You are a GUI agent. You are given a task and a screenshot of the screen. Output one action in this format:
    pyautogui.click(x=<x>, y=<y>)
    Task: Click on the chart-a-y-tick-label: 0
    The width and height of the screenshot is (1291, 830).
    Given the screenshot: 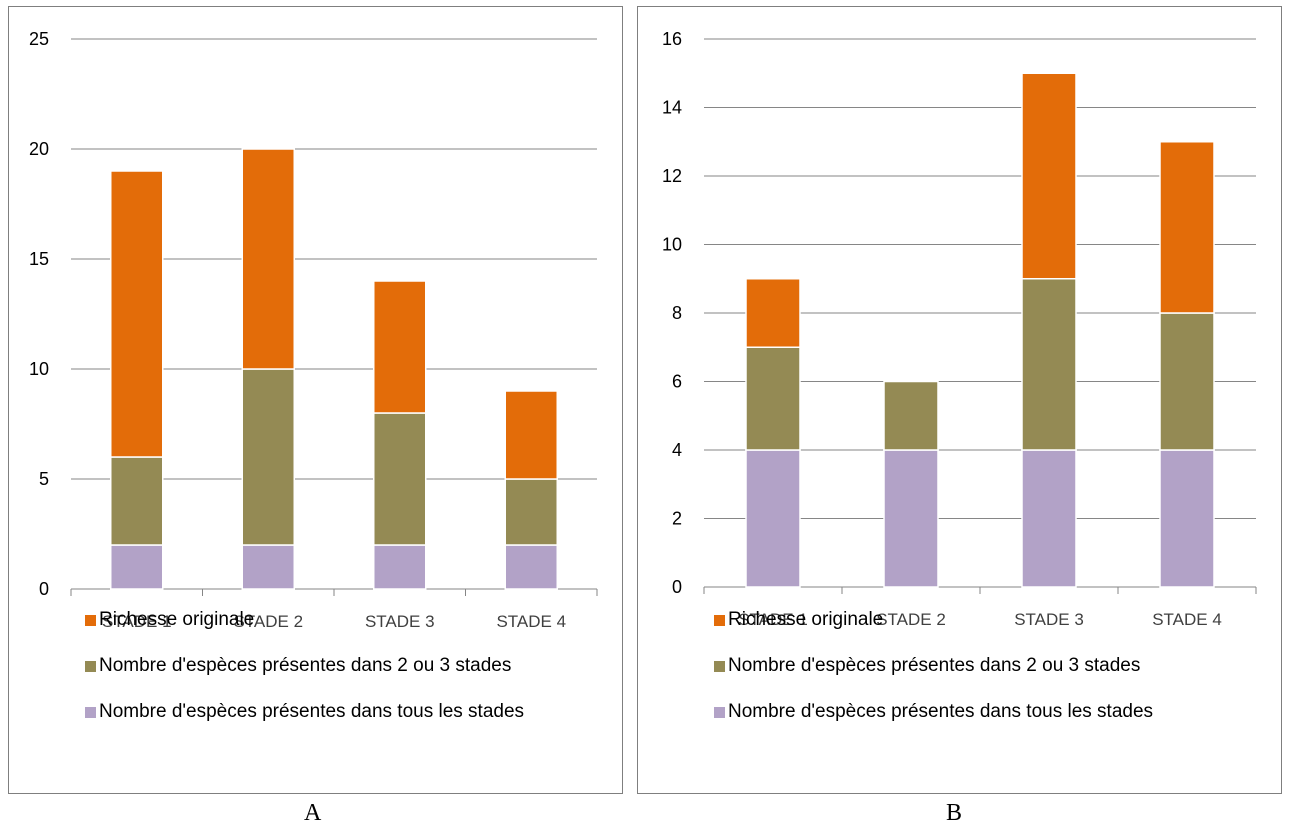 What is the action you would take?
    pyautogui.click(x=44, y=589)
    